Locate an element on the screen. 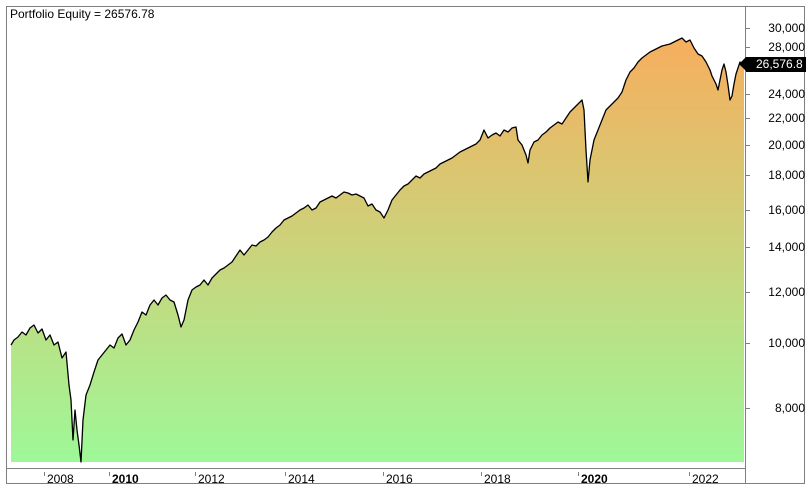 The width and height of the screenshot is (812, 497). y-tick-label: 10,000 is located at coordinates (786, 343).